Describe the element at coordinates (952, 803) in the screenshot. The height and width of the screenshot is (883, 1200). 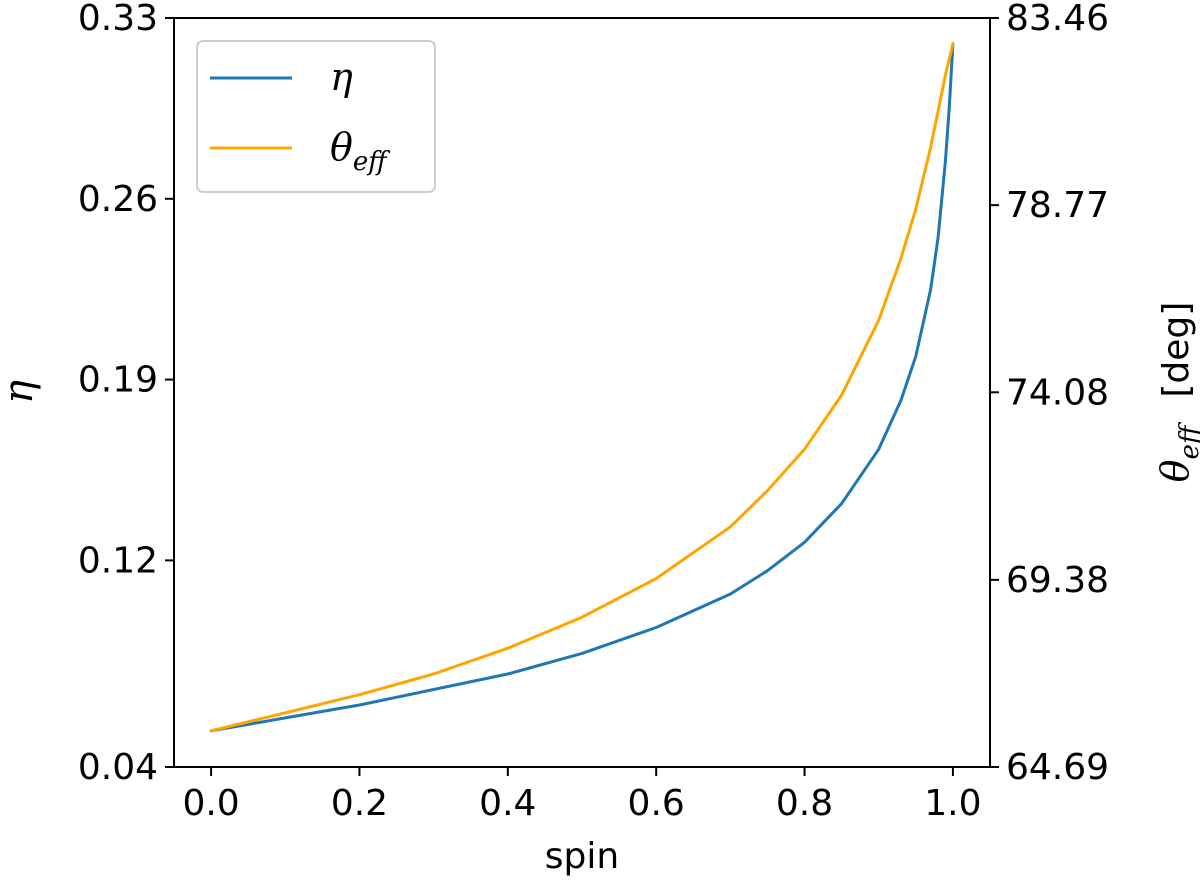
I see `x-tick-label: 1.0` at that location.